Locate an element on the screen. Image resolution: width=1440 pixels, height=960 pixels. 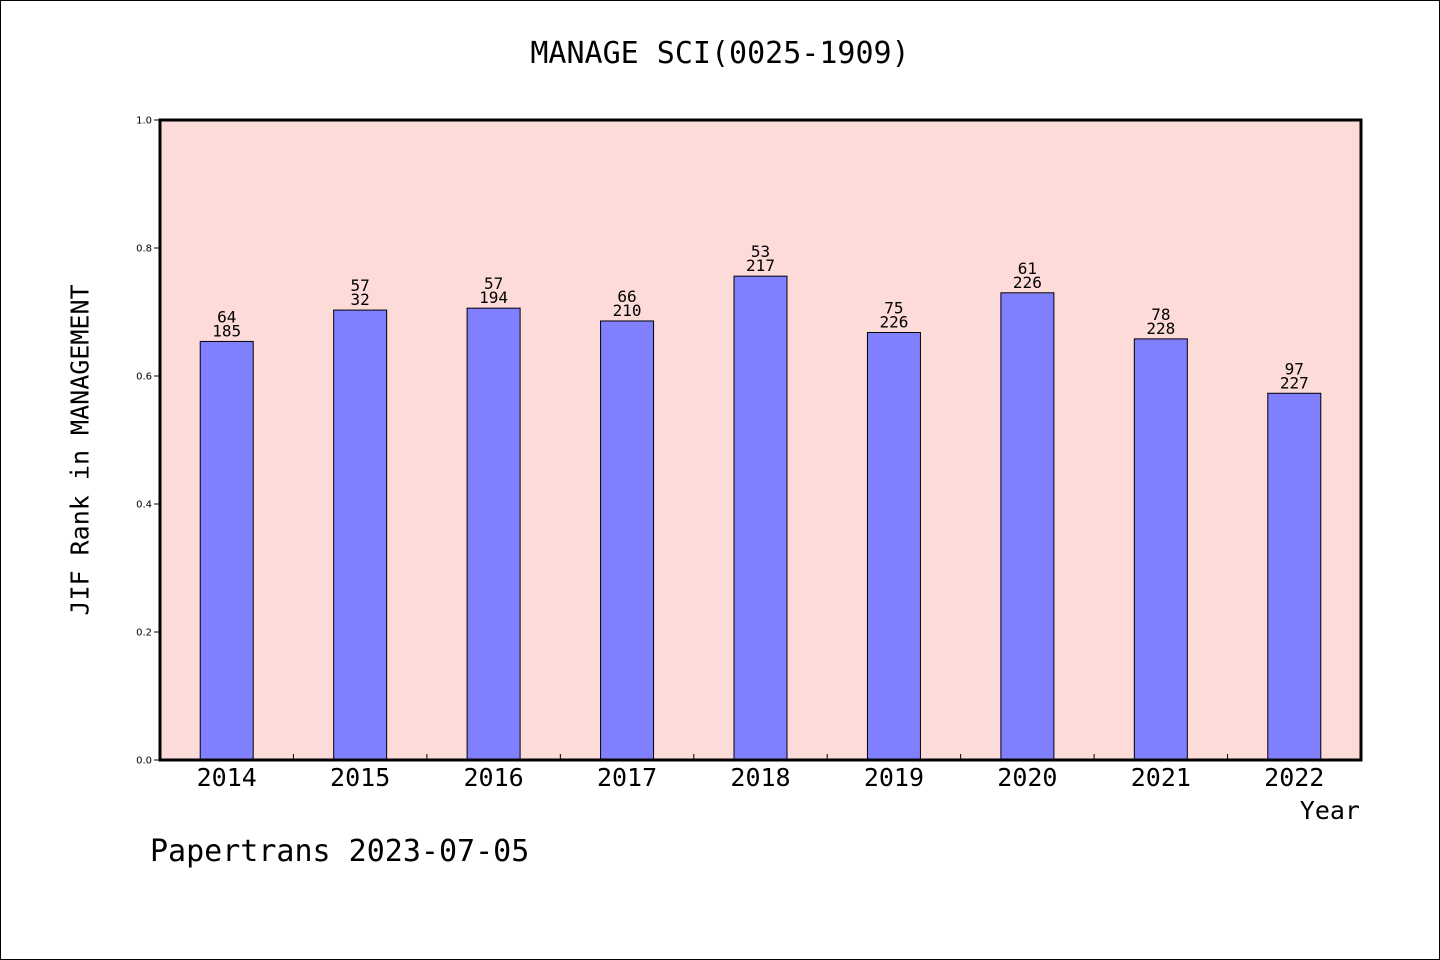
bar-label-total: 32 is located at coordinates (360, 299).